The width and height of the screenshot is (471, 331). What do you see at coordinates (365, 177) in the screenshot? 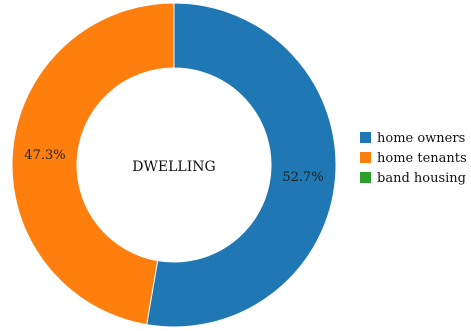
I see `legend-swatch-band-housing` at bounding box center [365, 177].